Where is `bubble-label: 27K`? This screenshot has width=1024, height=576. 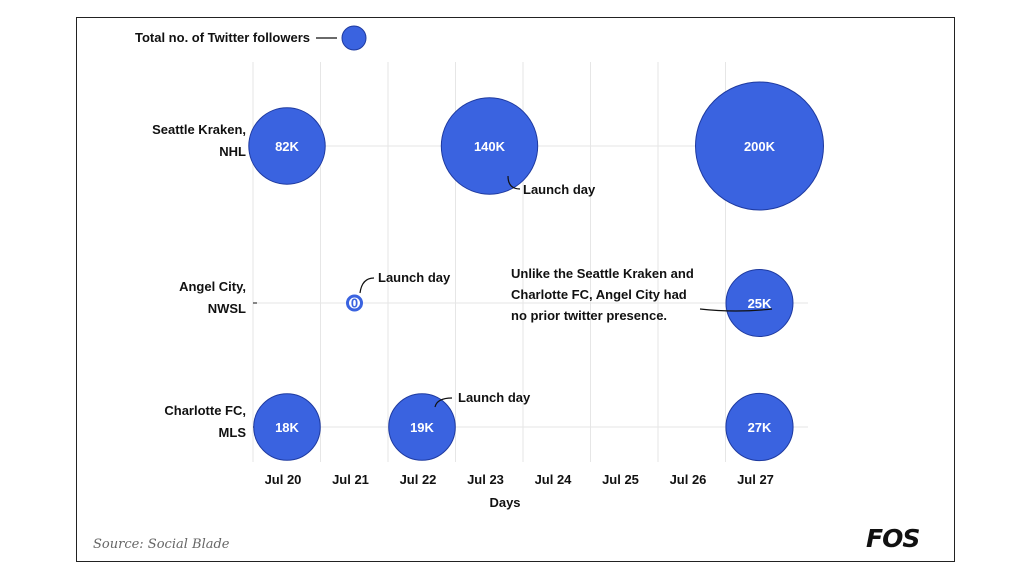
bubble-label: 27K is located at coordinates (760, 427).